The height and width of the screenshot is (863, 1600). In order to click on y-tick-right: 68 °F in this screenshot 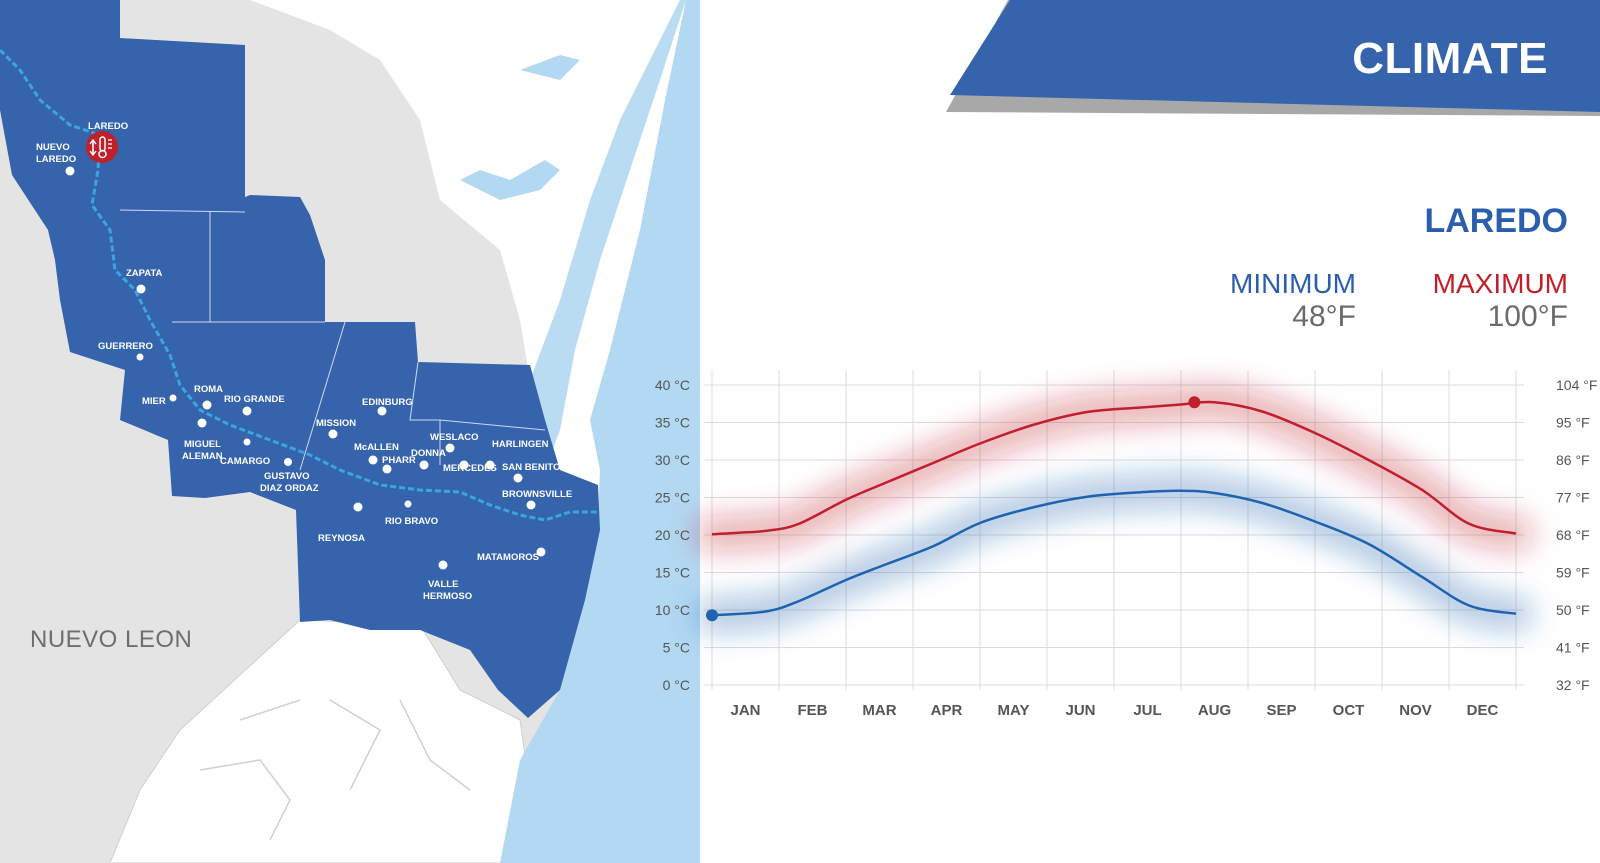, I will do `click(1573, 535)`.